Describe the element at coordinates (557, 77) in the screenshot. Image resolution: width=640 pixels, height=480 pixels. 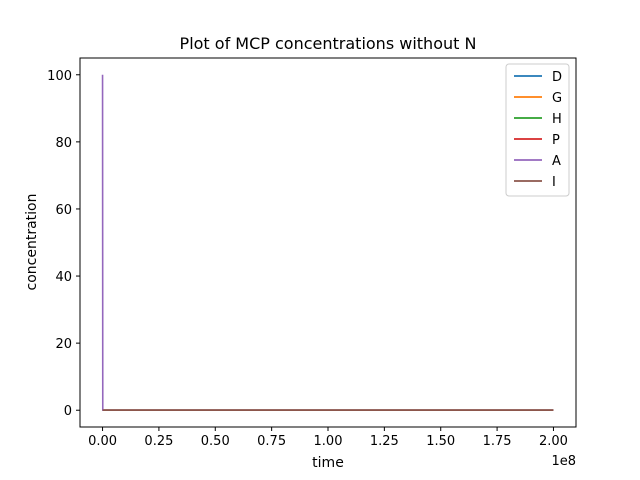
I see `legend-label: D` at that location.